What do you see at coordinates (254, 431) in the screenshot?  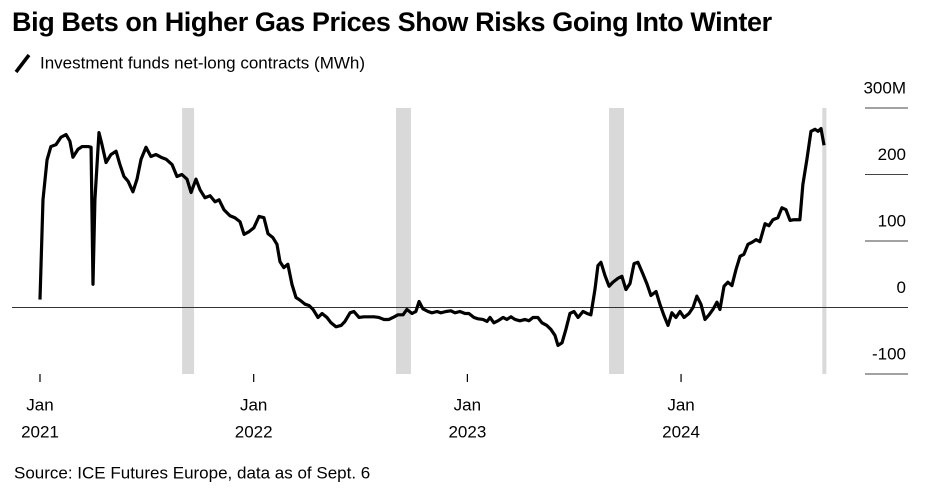 I see `x-tick-label: 2022` at bounding box center [254, 431].